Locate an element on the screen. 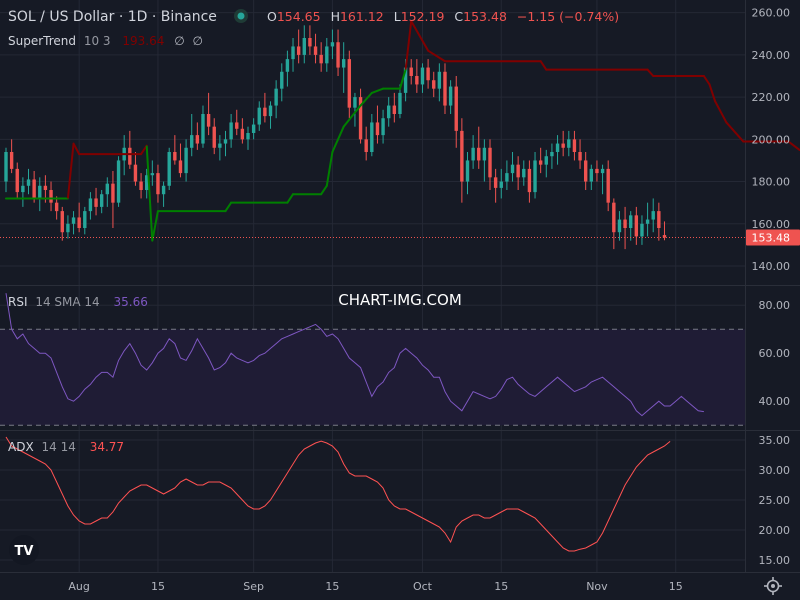 The width and height of the screenshot is (800, 600). tradingview-logo: TV is located at coordinates (24, 550).